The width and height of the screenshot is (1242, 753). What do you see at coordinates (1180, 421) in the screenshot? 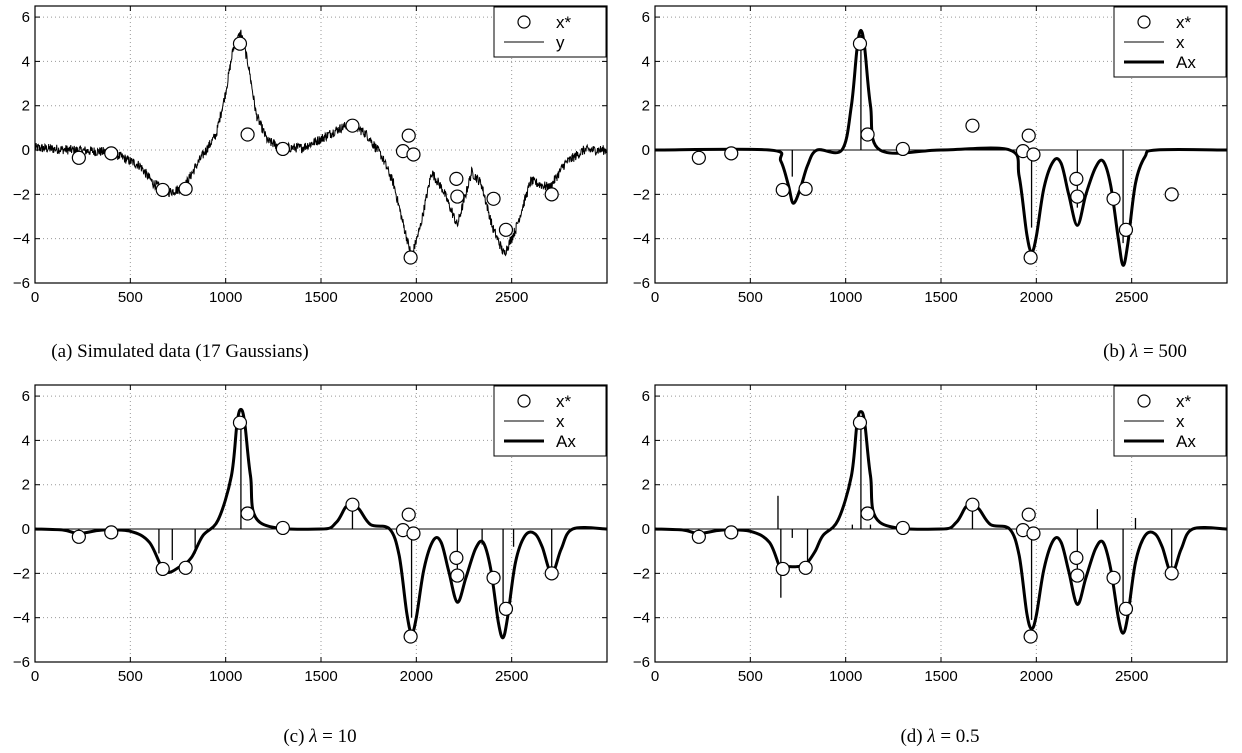
I see `legend-label: x` at bounding box center [1180, 421].